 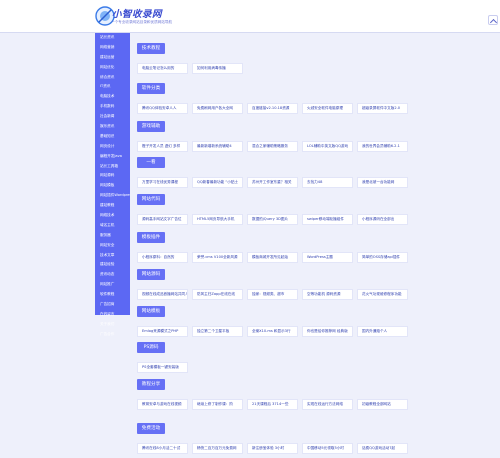 What do you see at coordinates (107, 254) in the screenshot?
I see `sidebar-item: 技术文章` at bounding box center [107, 254].